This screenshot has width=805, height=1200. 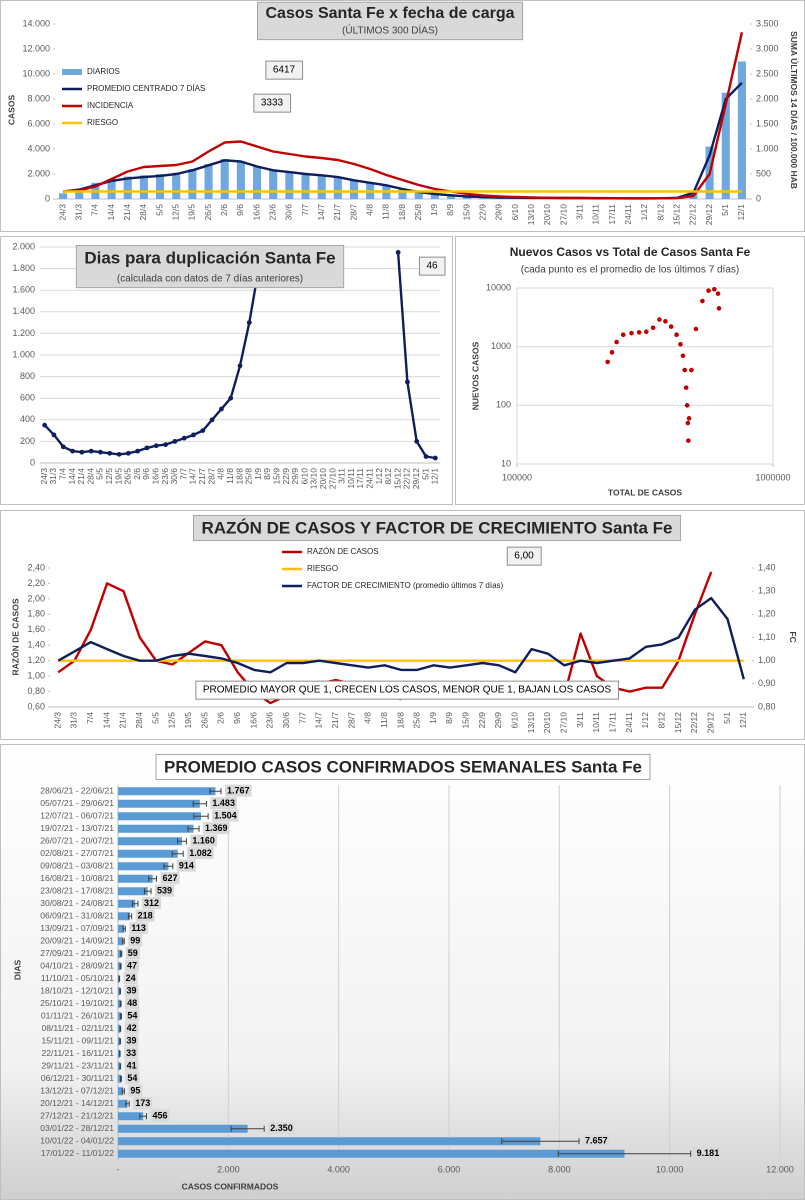 What do you see at coordinates (155, 718) in the screenshot?
I see `x-tick-label: 5/5` at bounding box center [155, 718].